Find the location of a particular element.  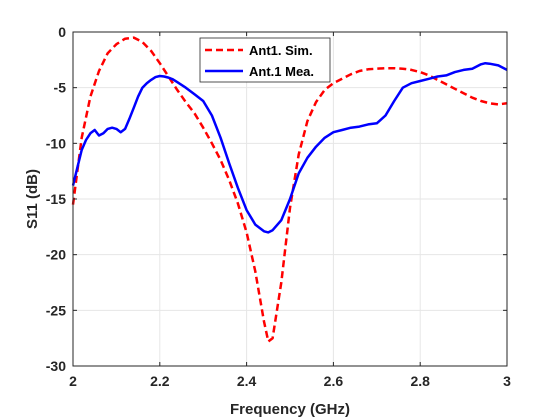

legend-box is located at coordinates (265, 60).